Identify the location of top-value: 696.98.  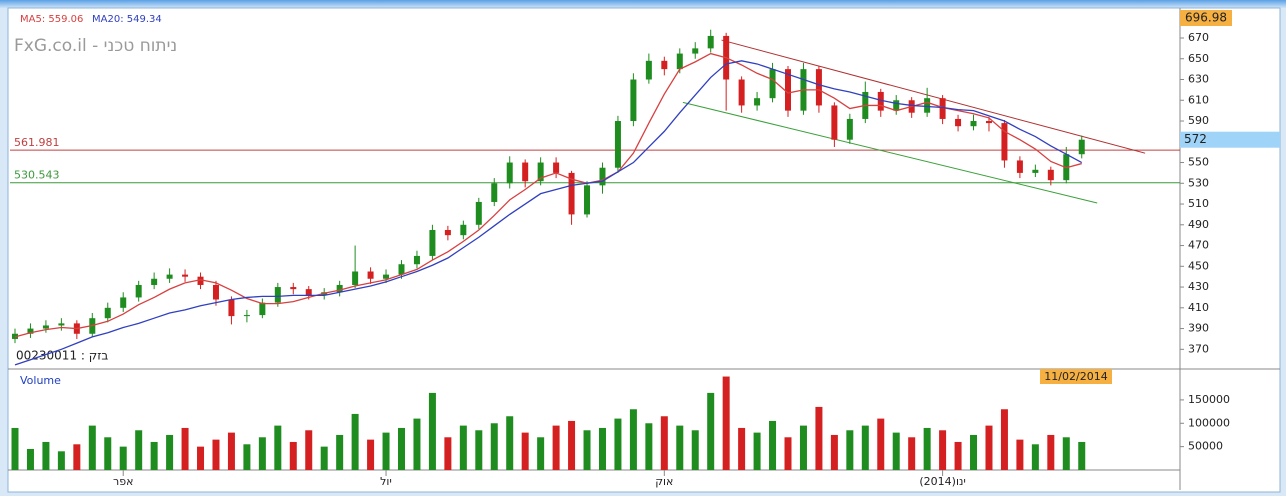
(1206, 18).